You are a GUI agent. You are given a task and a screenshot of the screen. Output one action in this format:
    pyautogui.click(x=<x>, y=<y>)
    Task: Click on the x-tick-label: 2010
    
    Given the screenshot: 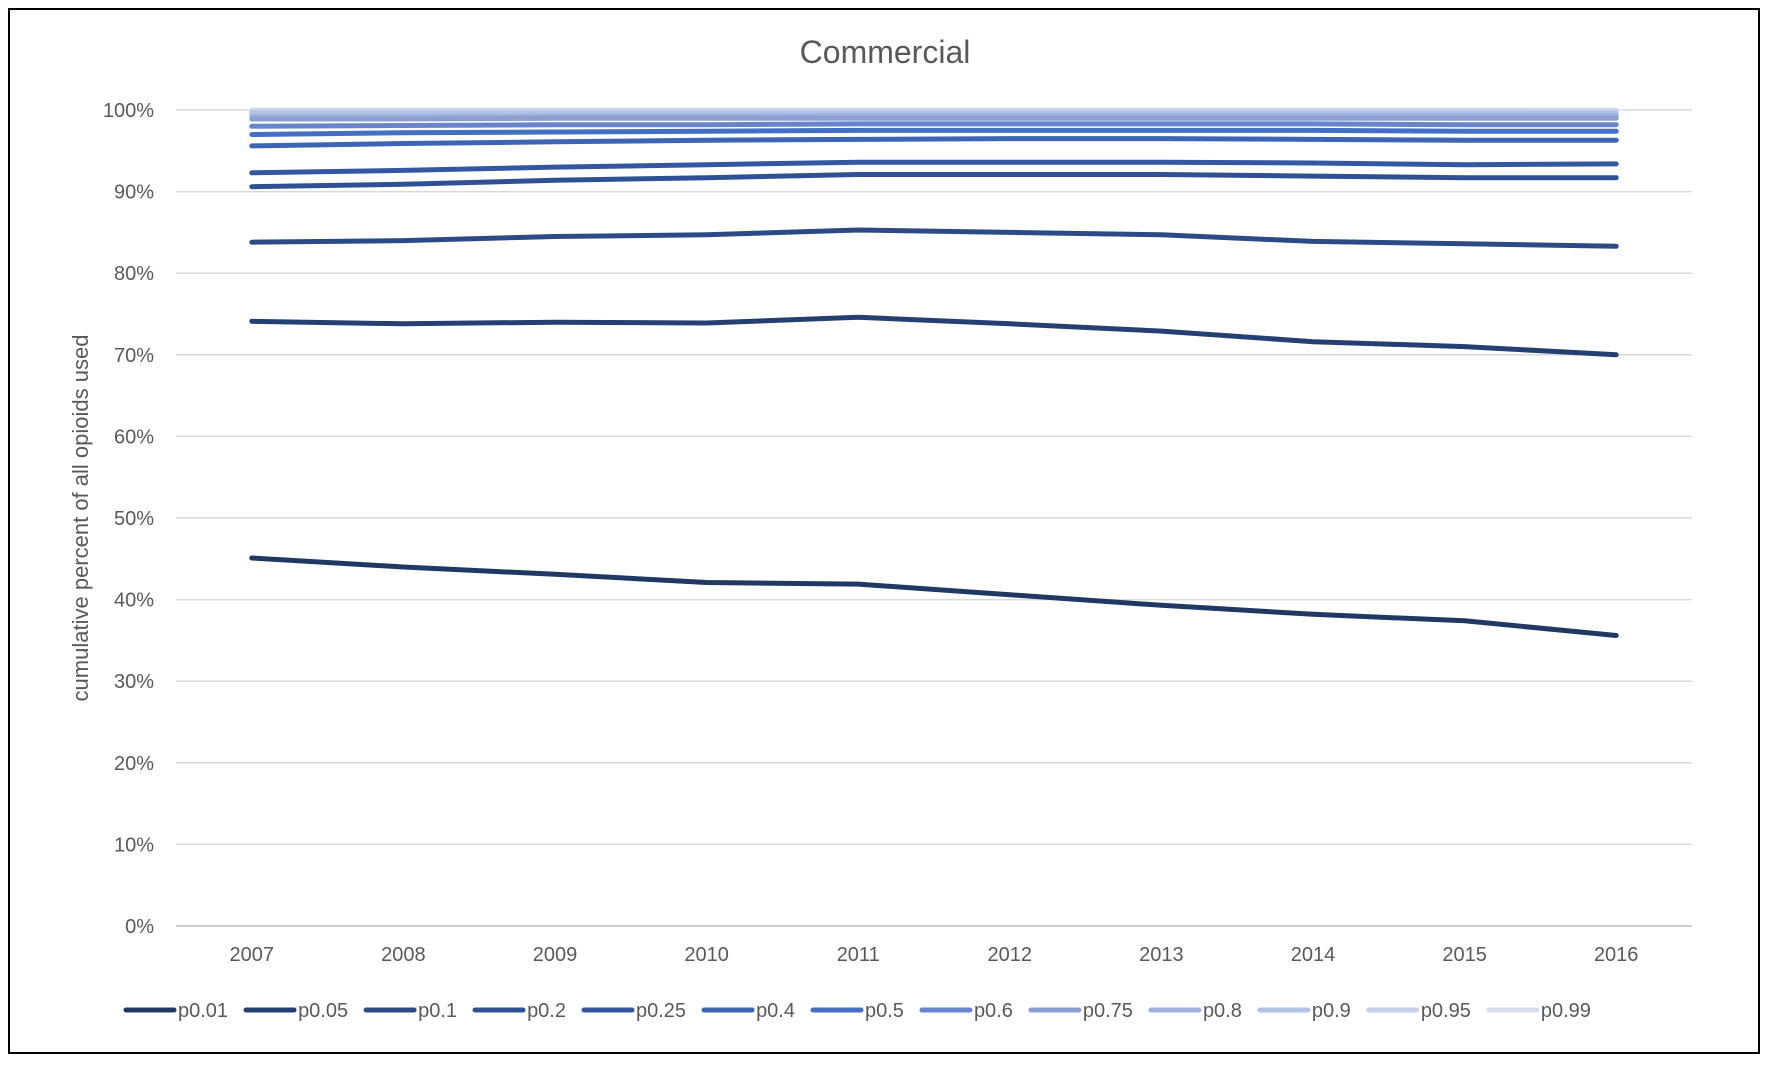 What is the action you would take?
    pyautogui.click(x=706, y=955)
    